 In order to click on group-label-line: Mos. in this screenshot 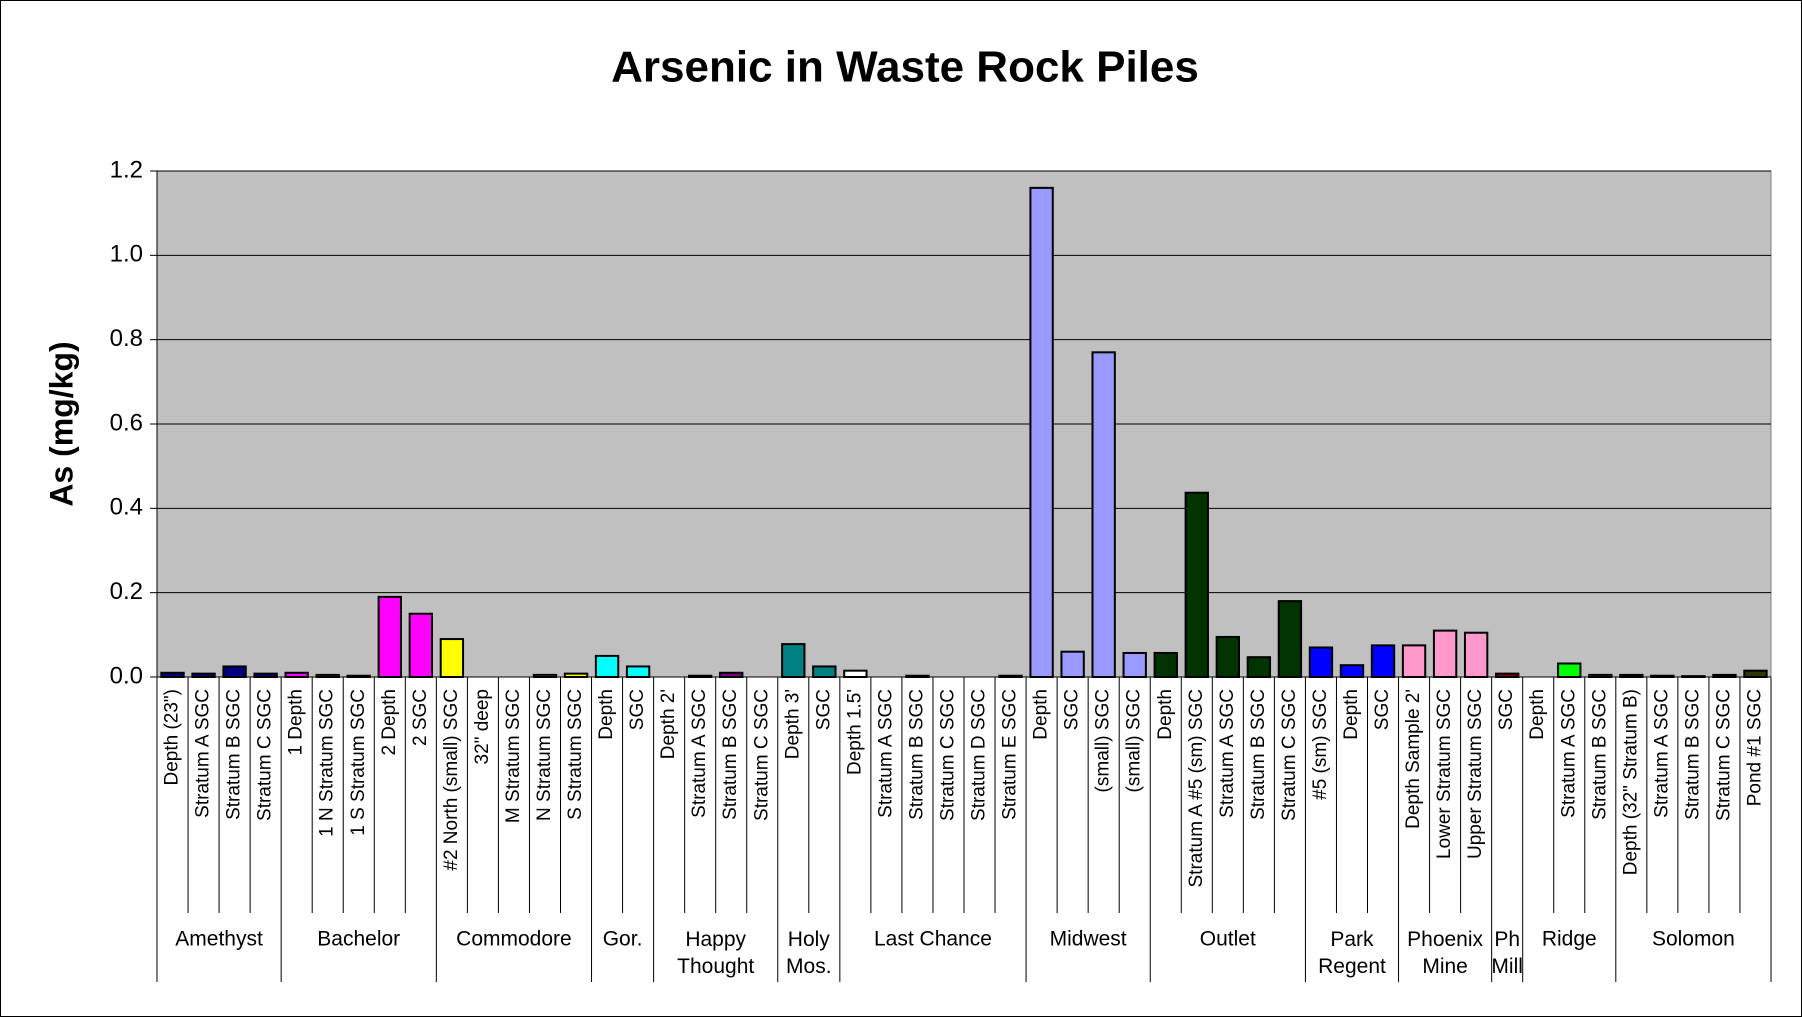, I will do `click(809, 966)`.